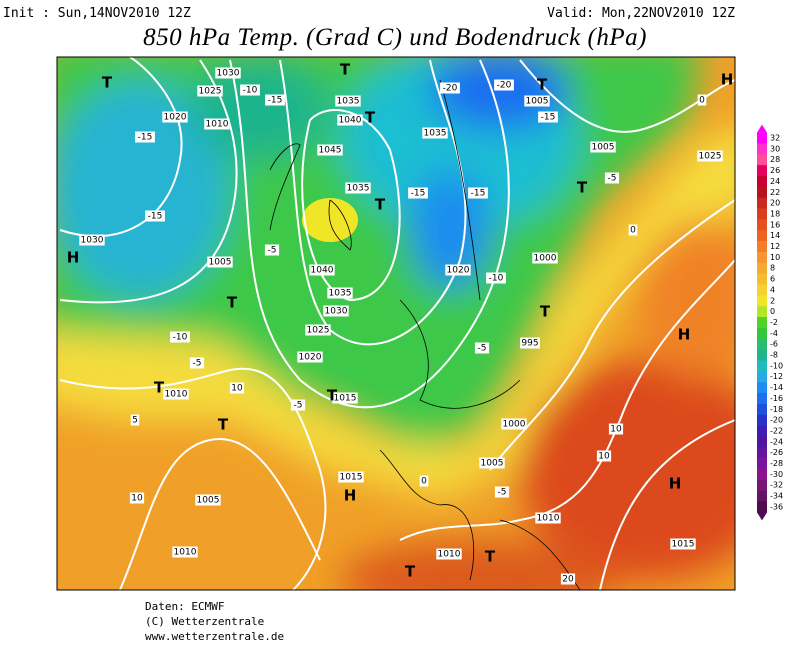  What do you see at coordinates (776, 496) in the screenshot?
I see `colorbar-label: -34` at bounding box center [776, 496].